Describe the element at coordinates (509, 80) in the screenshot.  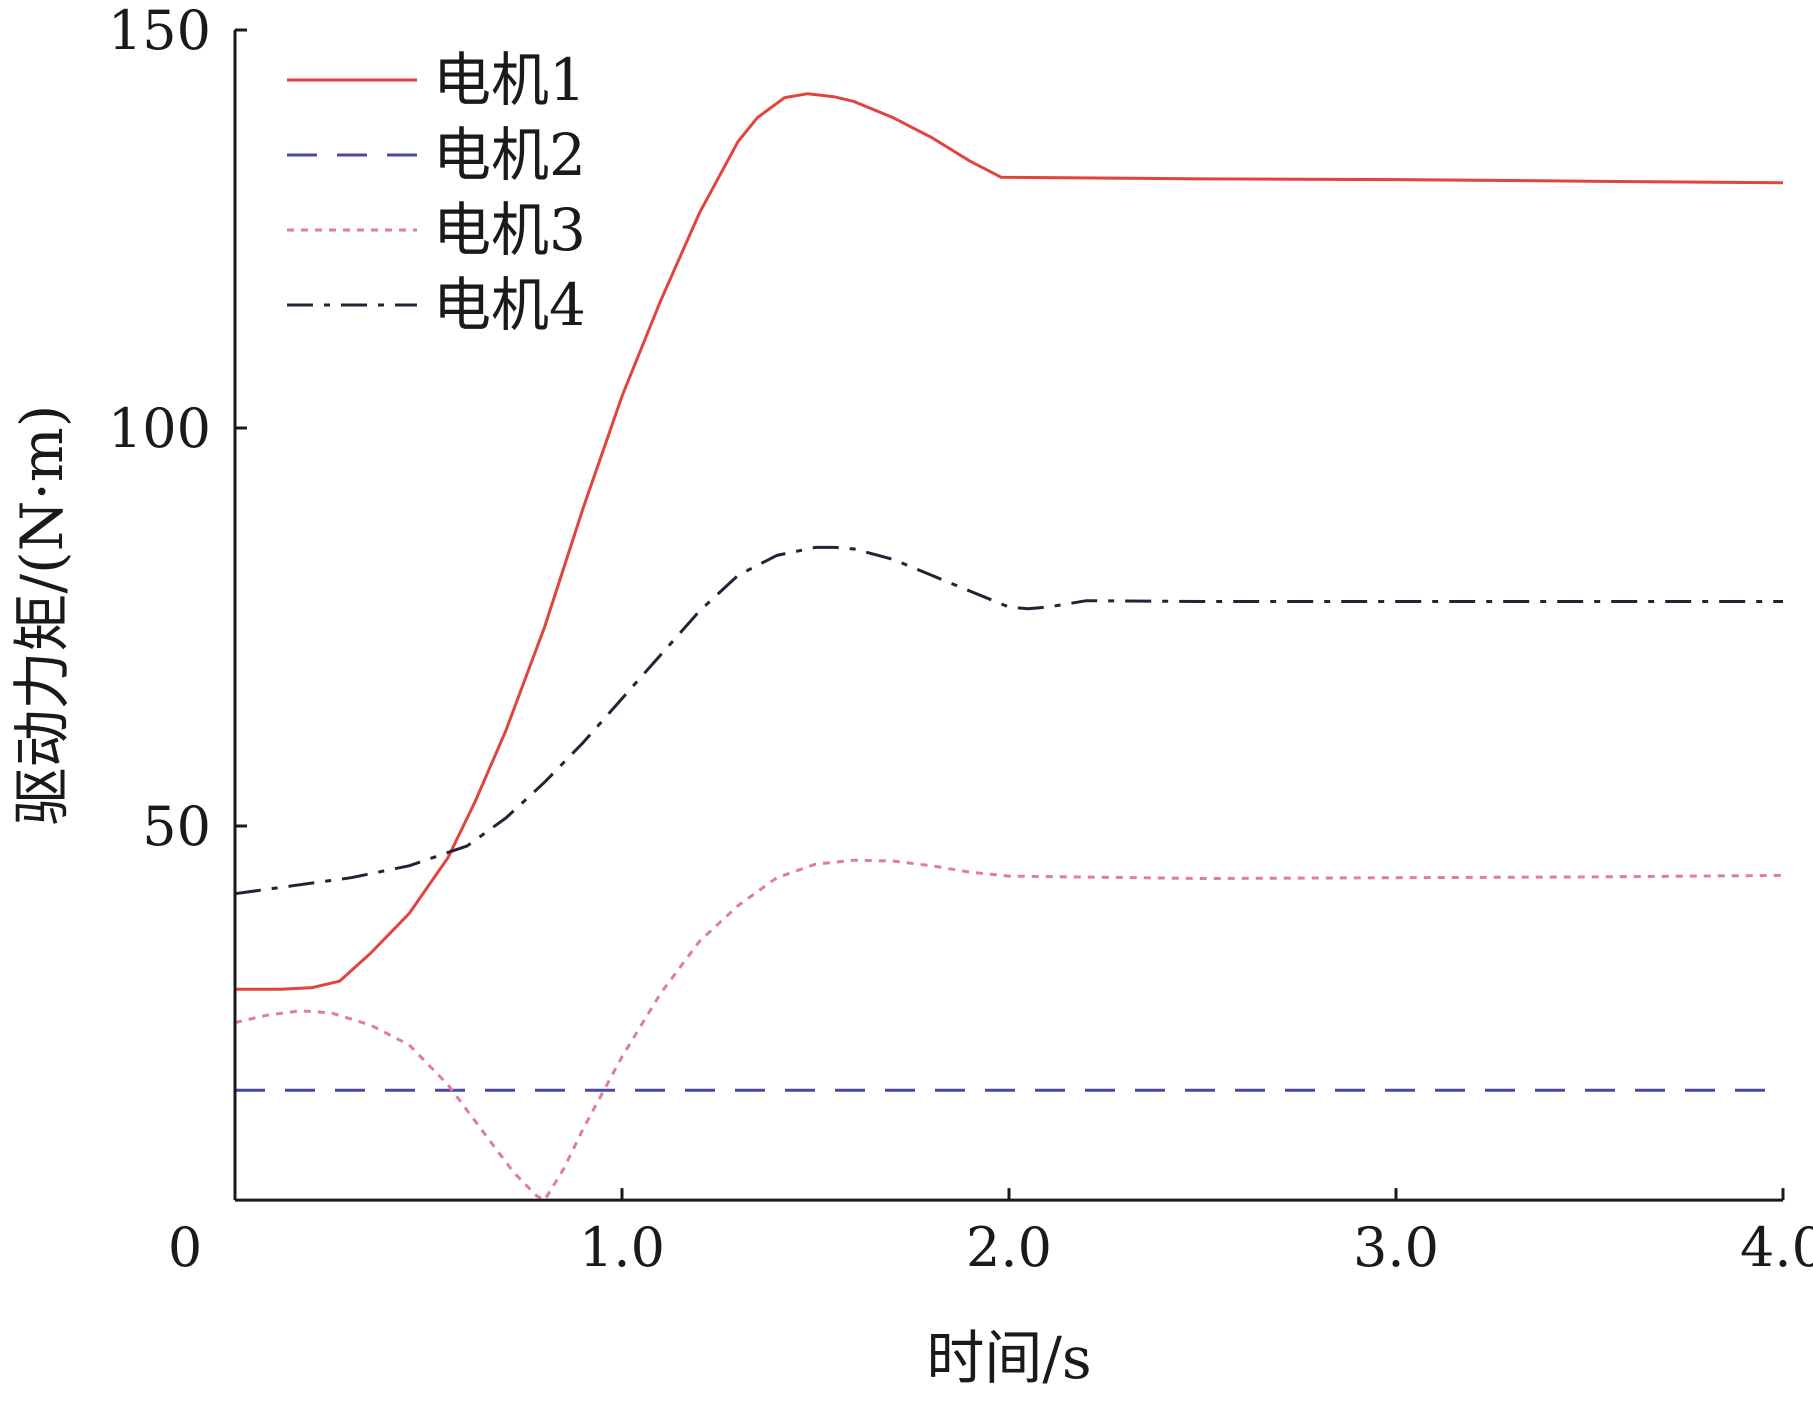
I see `legend-label-1: 电机1` at that location.